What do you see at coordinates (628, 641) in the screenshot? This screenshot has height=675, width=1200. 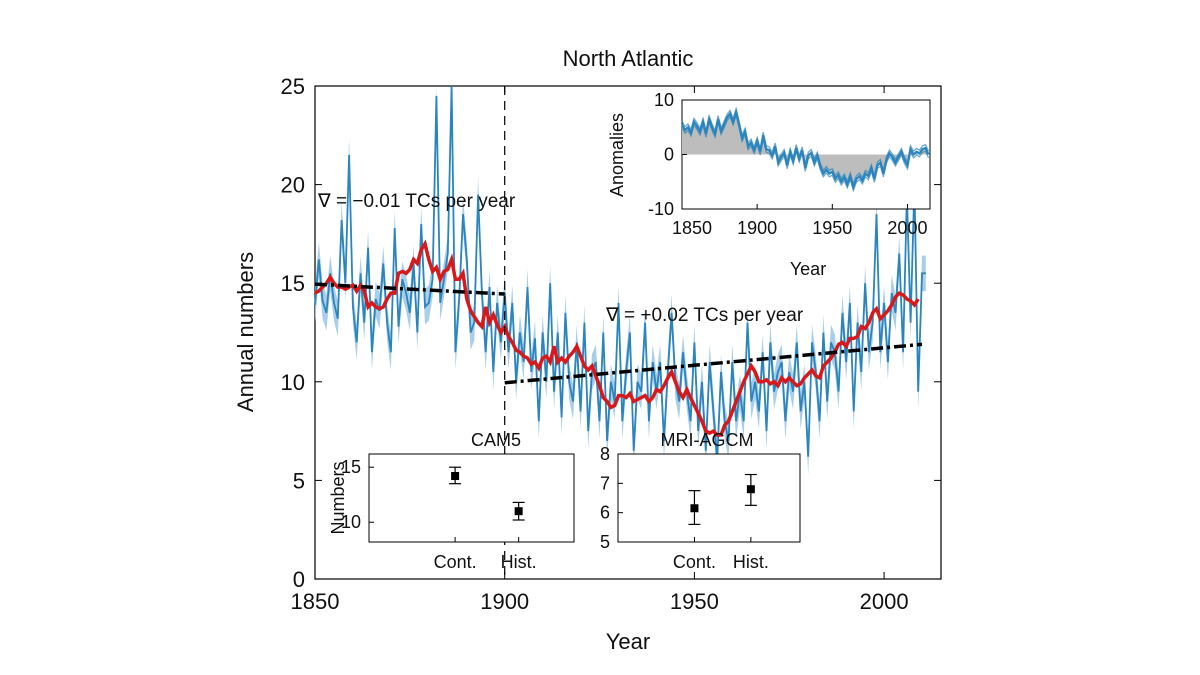 I see `x-axis-label: Year` at bounding box center [628, 641].